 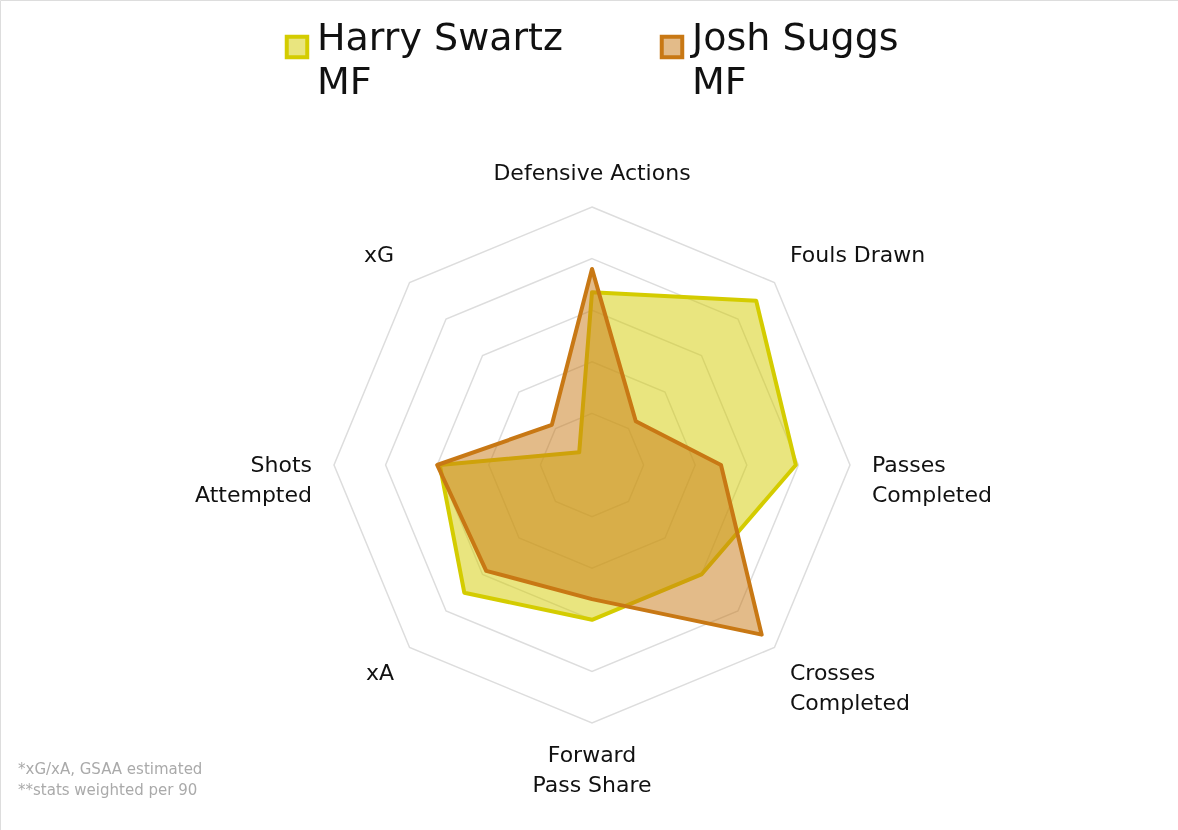 I want to click on text: **stats weighted per 90, so click(x=108, y=790).